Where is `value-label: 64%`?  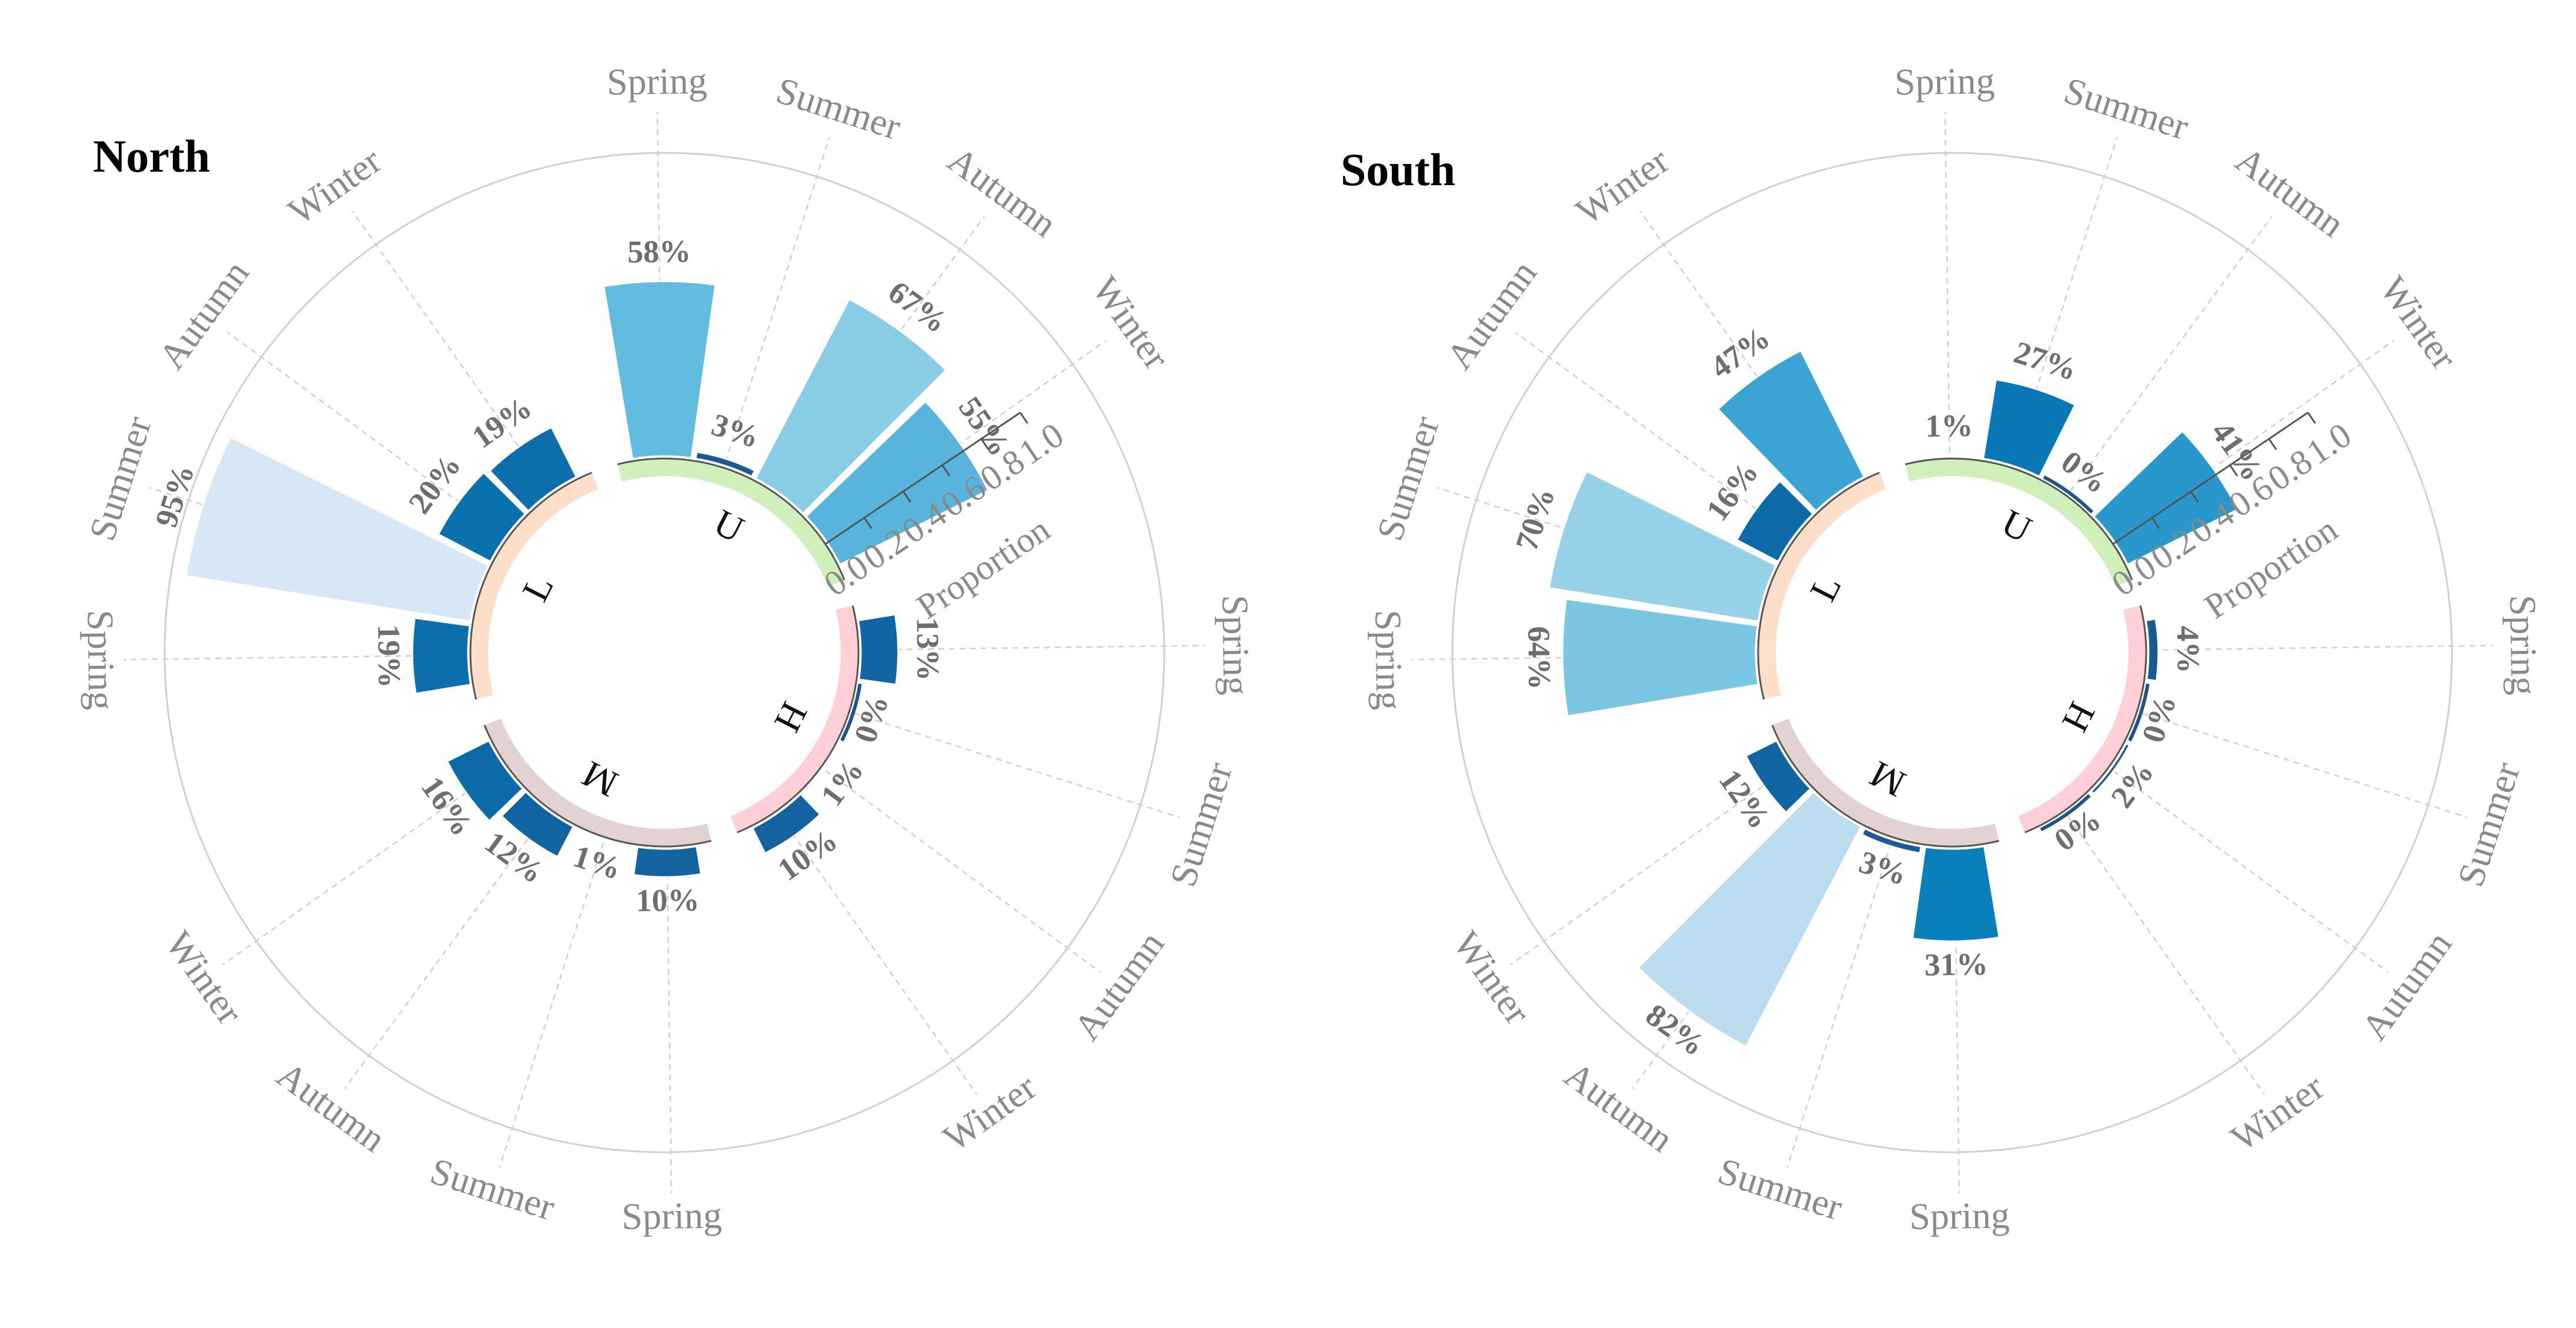
value-label: 64% is located at coordinates (1539, 658).